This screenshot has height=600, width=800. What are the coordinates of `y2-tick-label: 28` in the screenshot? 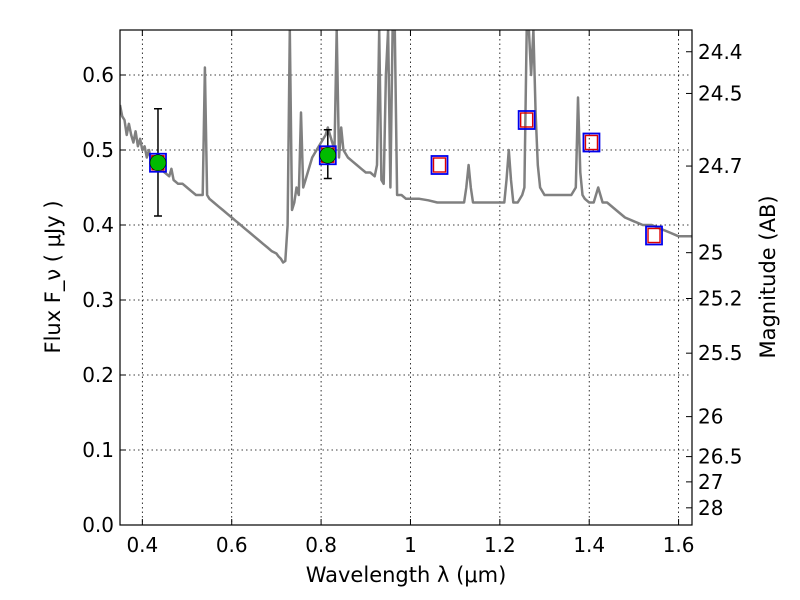 It's located at (710, 508).